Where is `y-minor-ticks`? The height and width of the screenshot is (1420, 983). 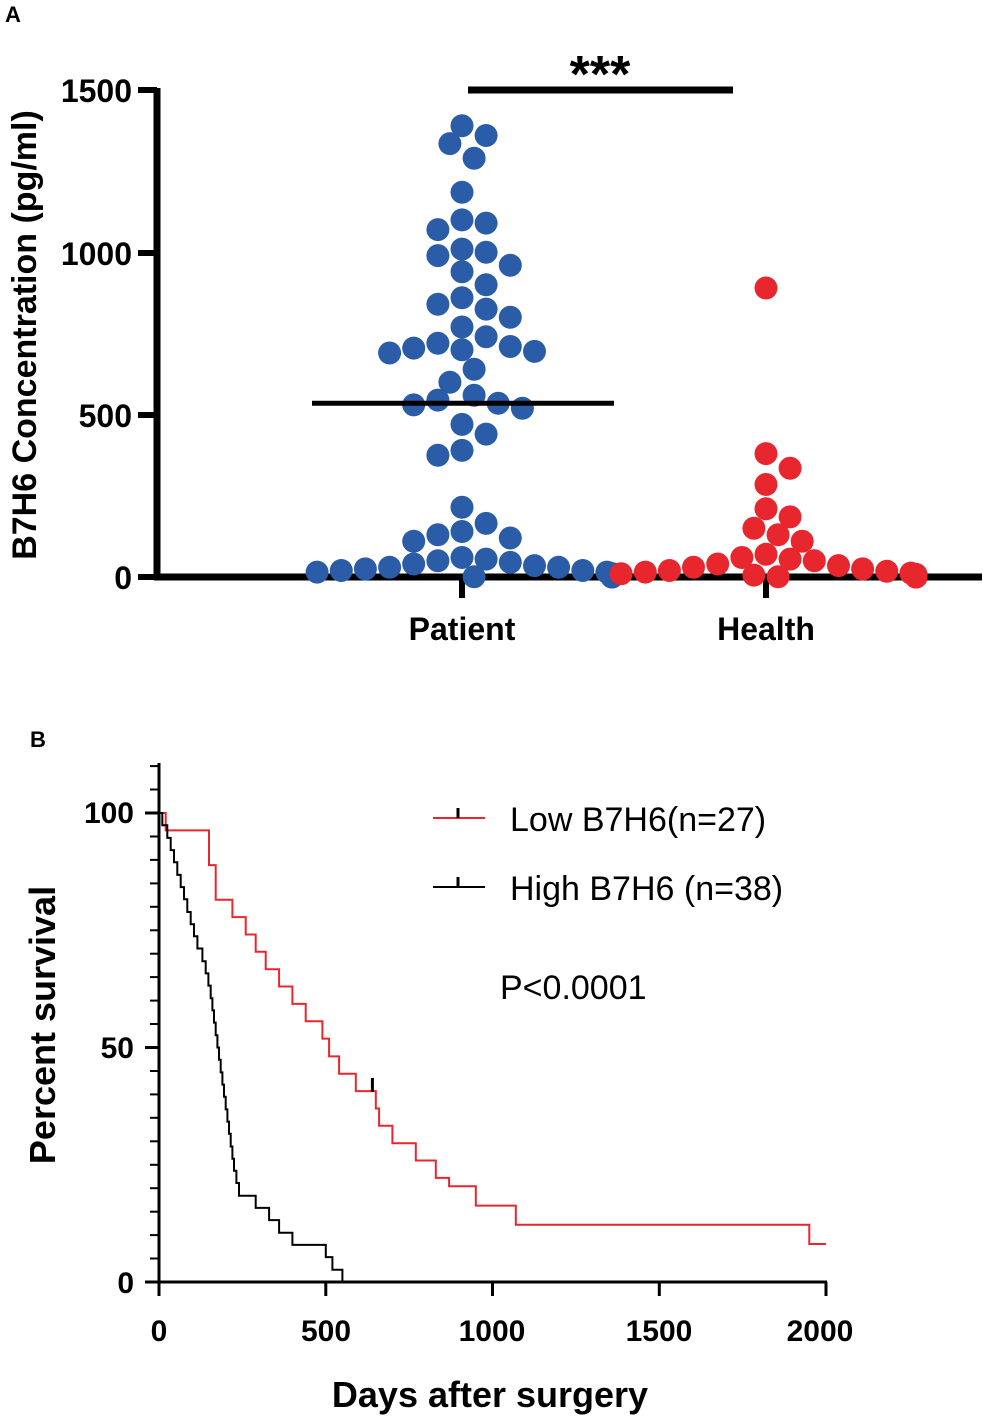 y-minor-ticks is located at coordinates (152, 1024).